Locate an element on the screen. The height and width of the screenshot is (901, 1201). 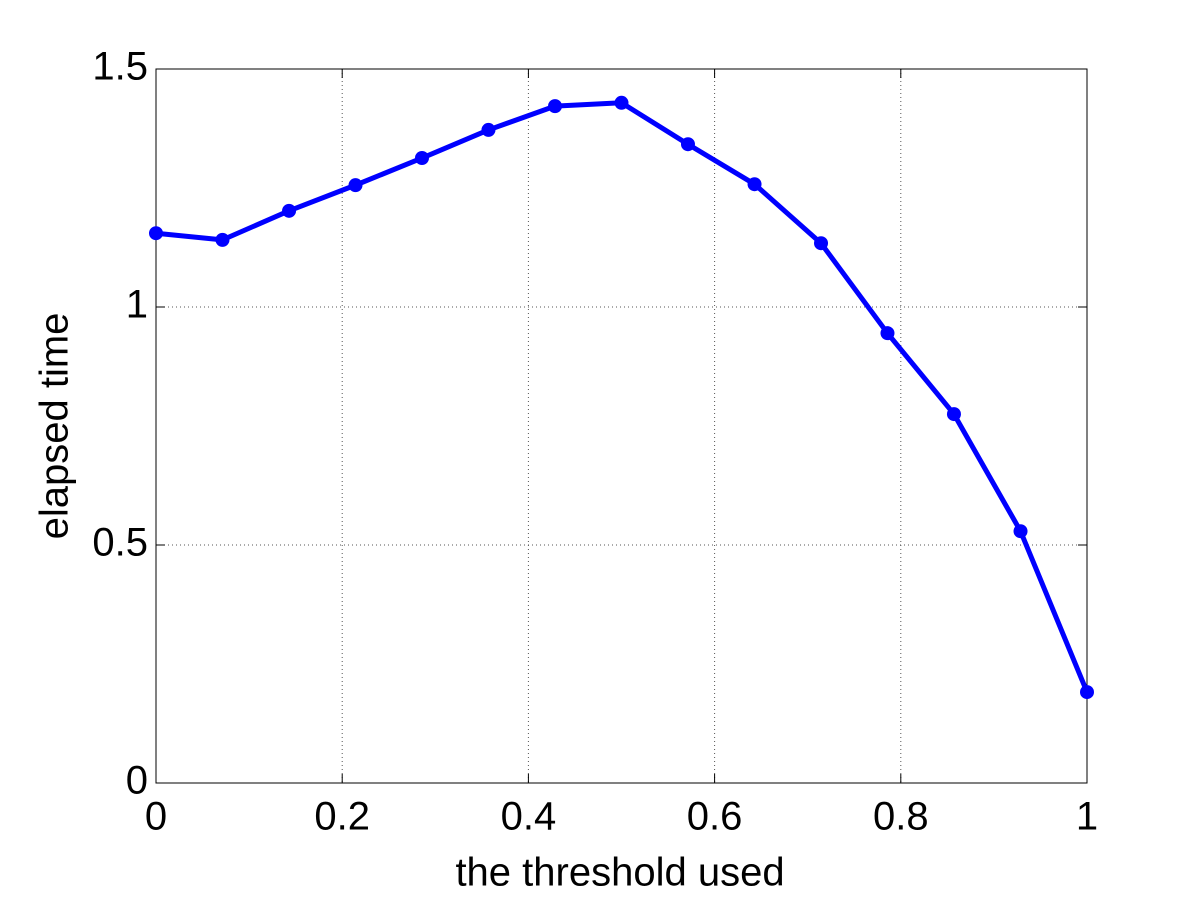
x-axis-label: the threshold used is located at coordinates (619, 873).